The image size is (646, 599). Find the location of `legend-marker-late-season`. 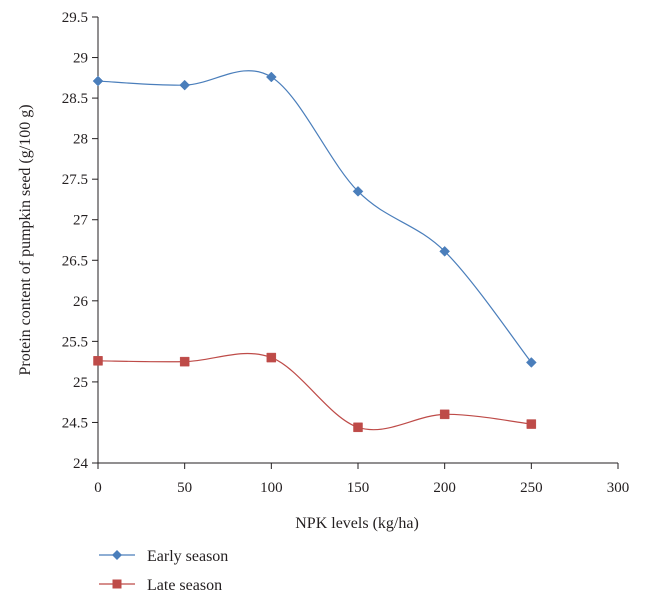

legend-marker-late-season is located at coordinates (117, 584).